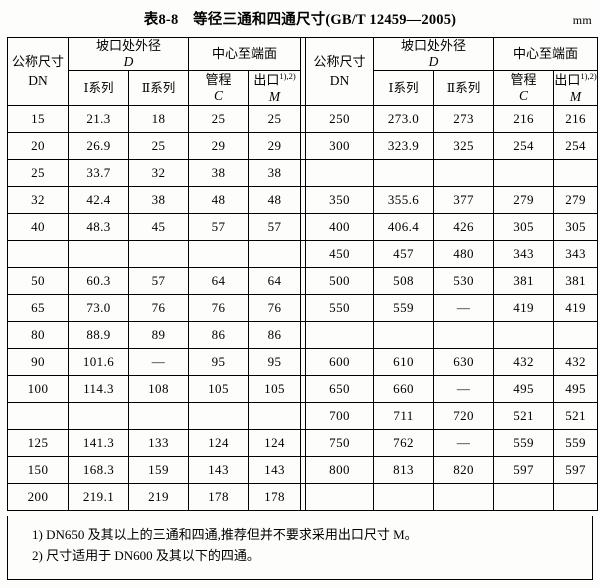 The width and height of the screenshot is (600, 588). I want to click on table-row: 450 457 480 343 343, so click(303, 253).